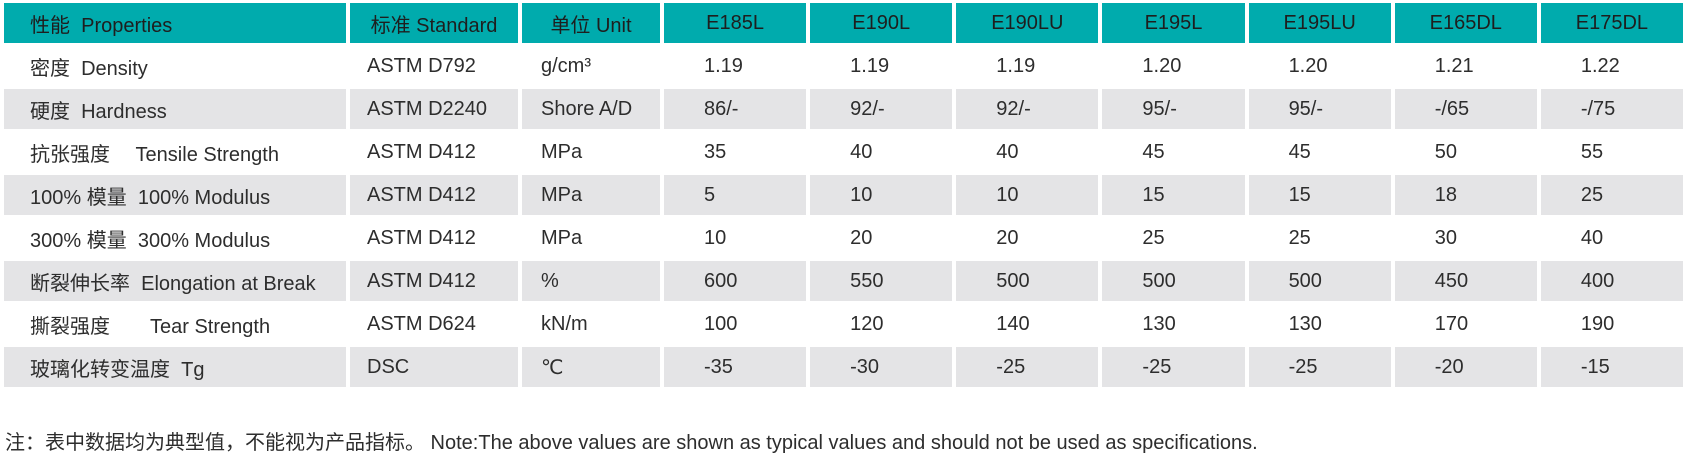  What do you see at coordinates (175, 324) in the screenshot?
I see `property-cell: 撕裂强度 Tear Strength` at bounding box center [175, 324].